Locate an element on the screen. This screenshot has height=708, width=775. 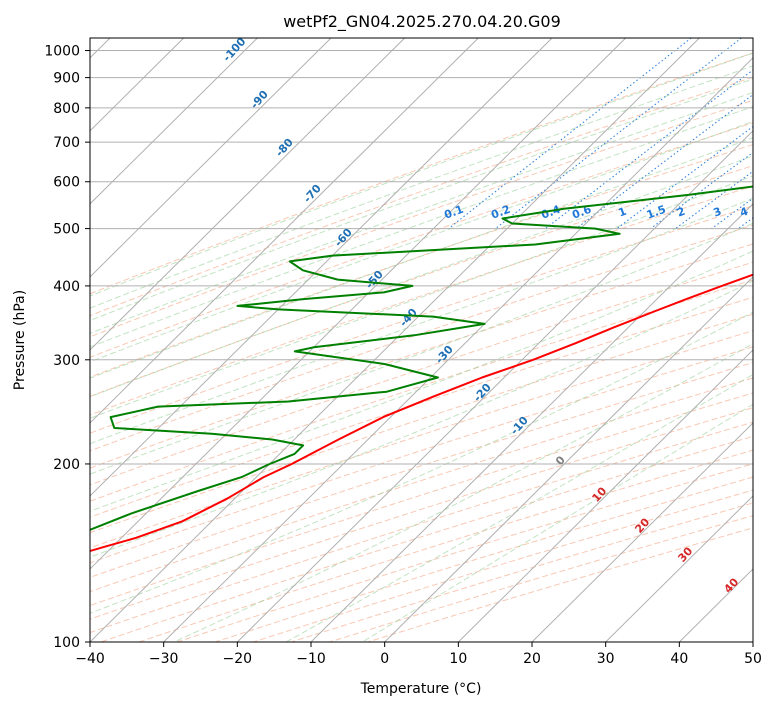
chart-title: wetPf2_GN04.2025.270.04.20.G09 is located at coordinates (422, 22).